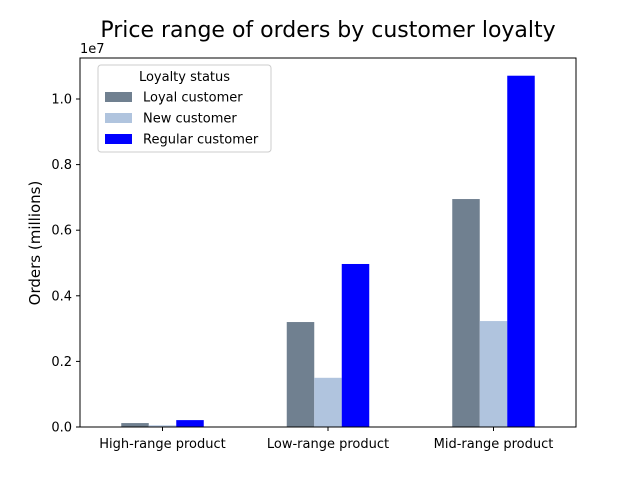 The height and width of the screenshot is (484, 640). Describe the element at coordinates (193, 98) in the screenshot. I see `legend-label: Loyal customer` at that location.